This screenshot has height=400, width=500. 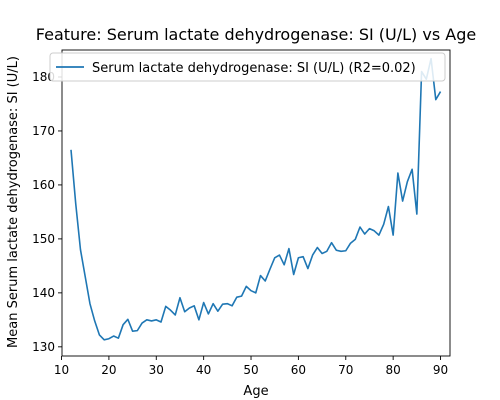 I want to click on x-axis-label: Age, so click(x=255, y=391).